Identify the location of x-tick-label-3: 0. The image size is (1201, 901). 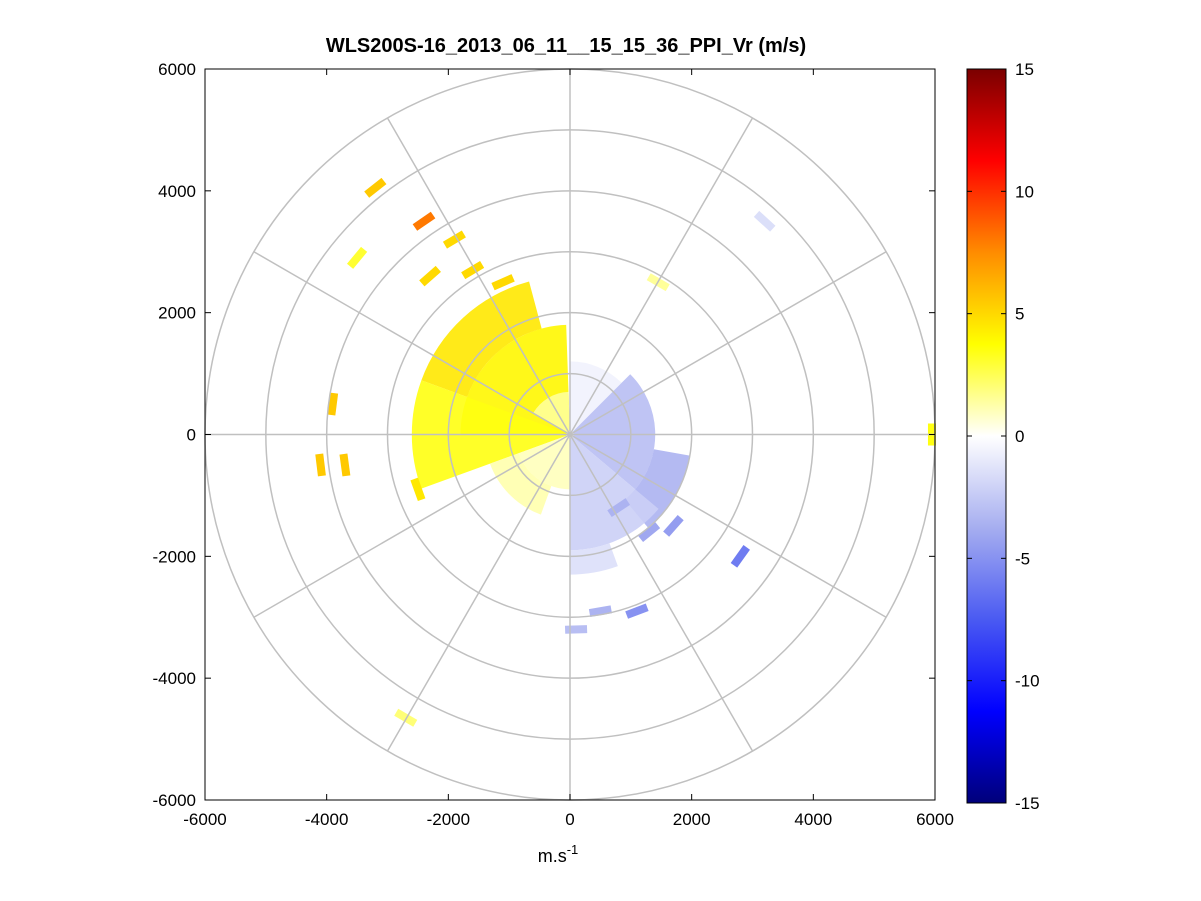
(569, 819).